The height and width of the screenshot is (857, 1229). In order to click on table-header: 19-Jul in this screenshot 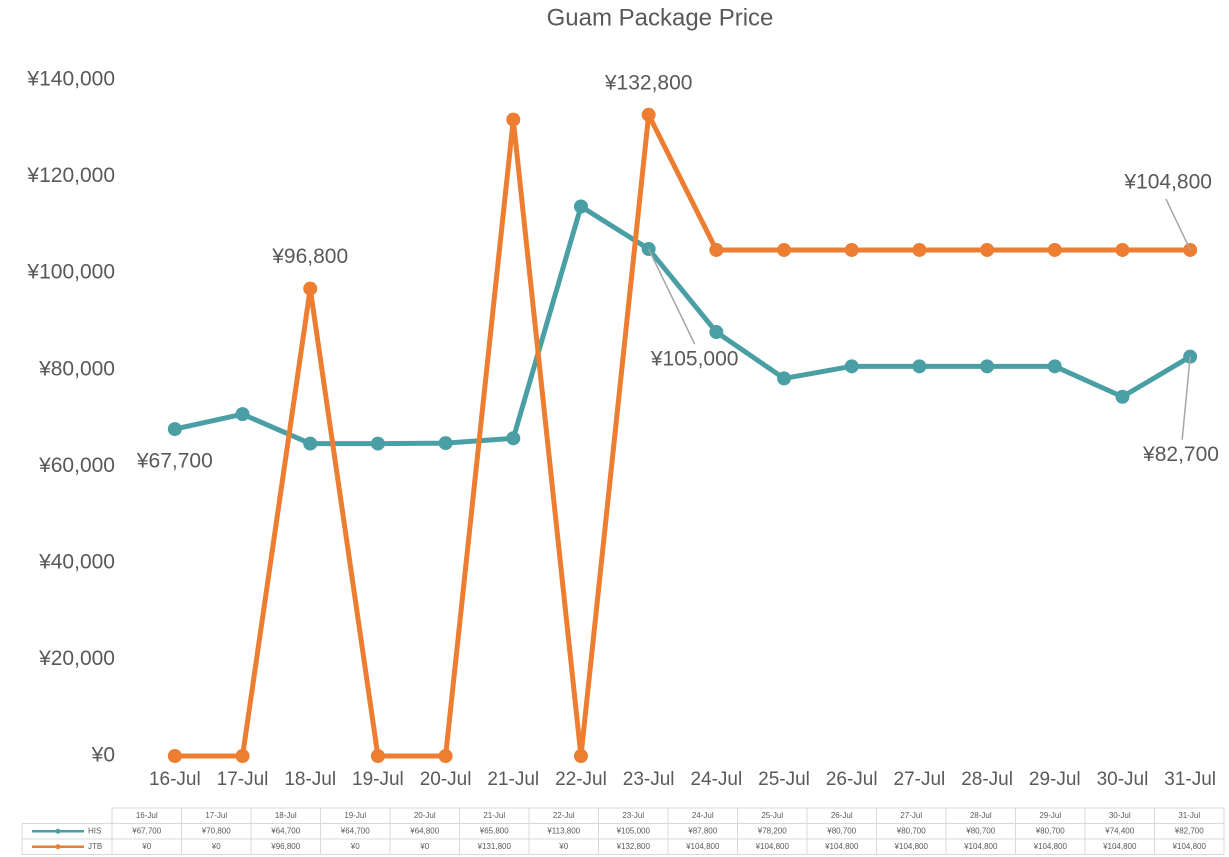, I will do `click(355, 815)`.